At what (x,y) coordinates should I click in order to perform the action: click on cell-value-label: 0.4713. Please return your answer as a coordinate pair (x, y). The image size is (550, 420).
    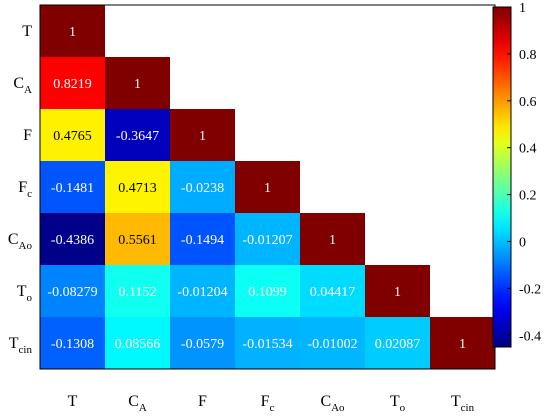
    Looking at the image, I should click on (137, 188).